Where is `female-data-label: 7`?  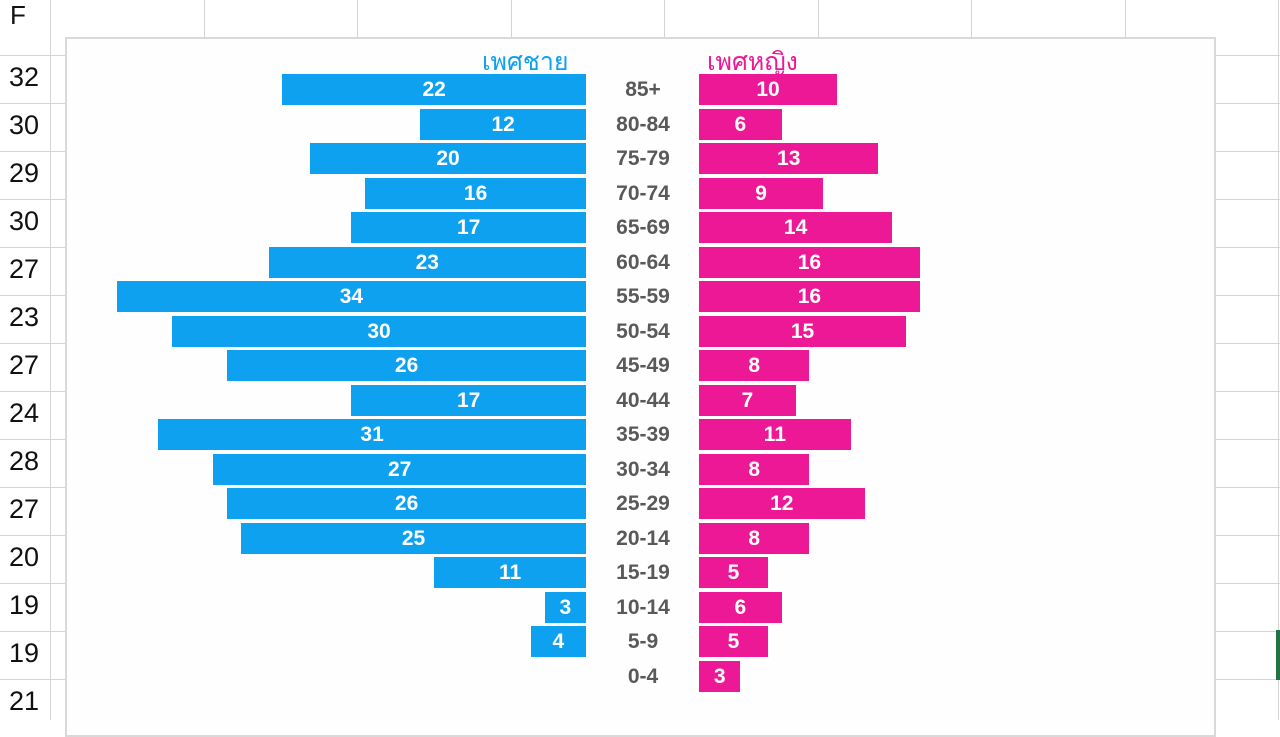 female-data-label: 7 is located at coordinates (747, 400).